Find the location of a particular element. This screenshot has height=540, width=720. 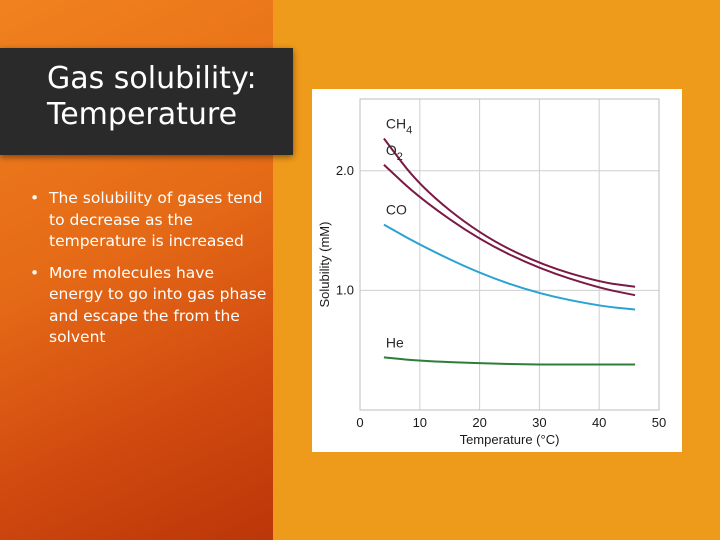

series-line-he is located at coordinates (509, 361).